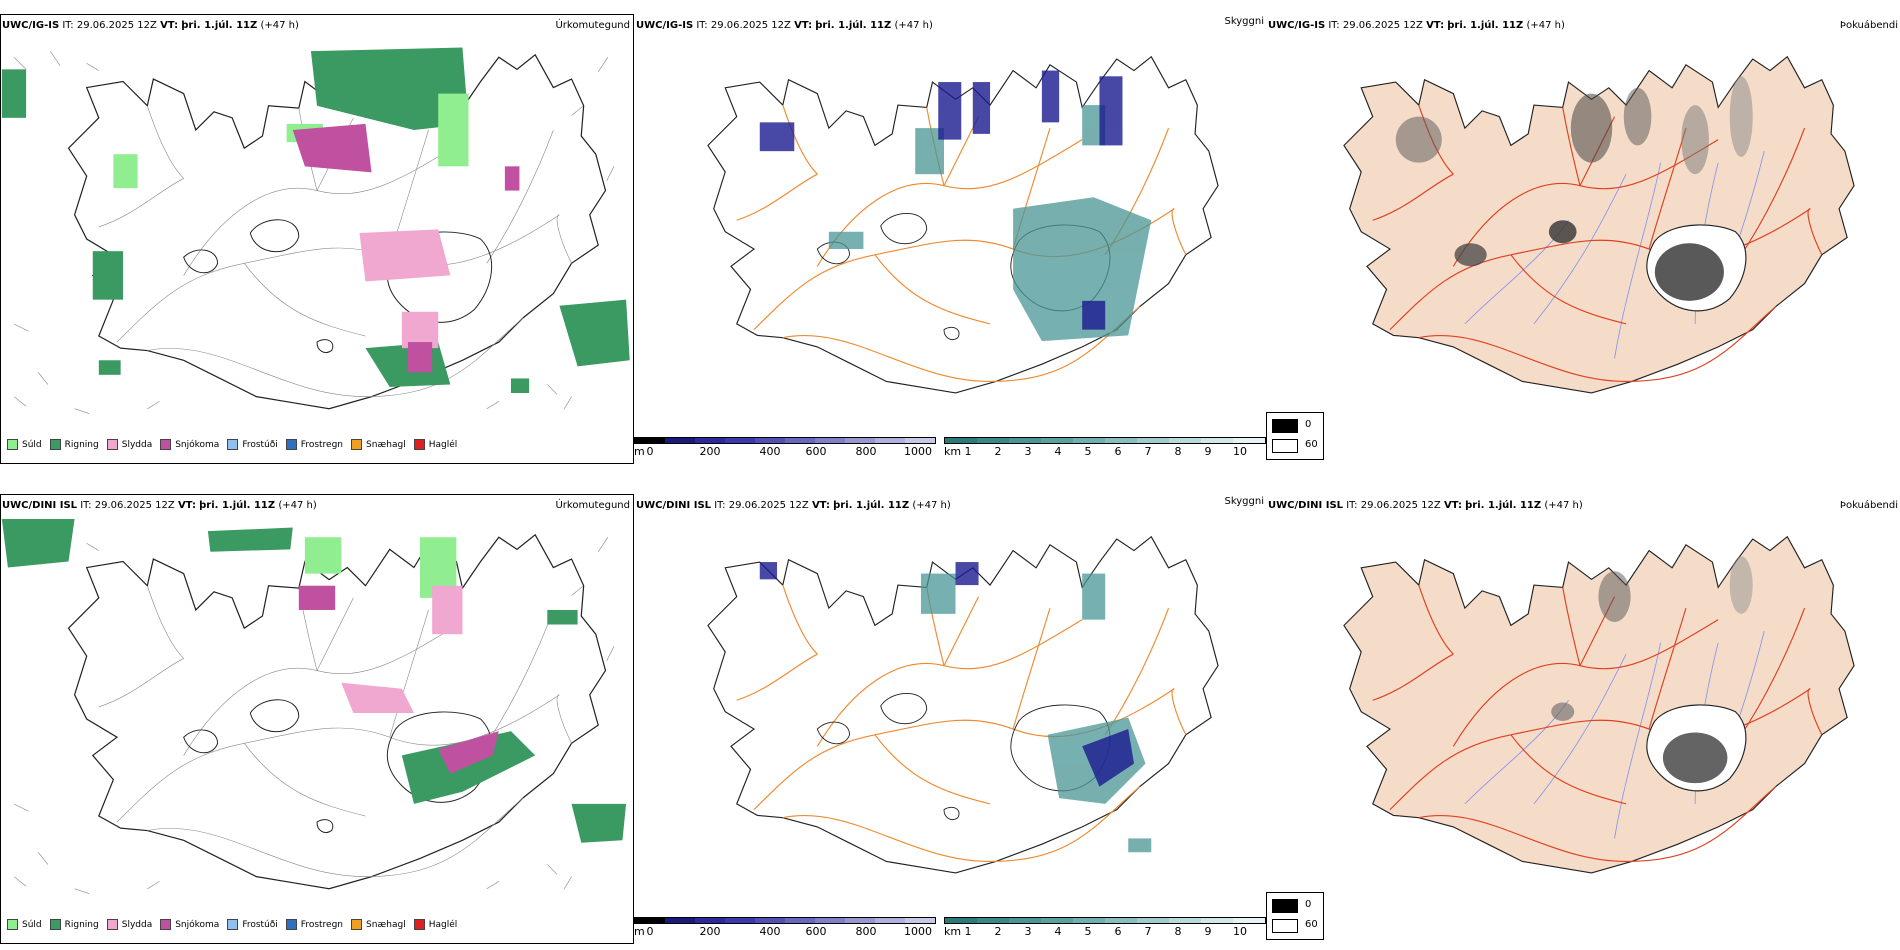 The height and width of the screenshot is (950, 1900). Describe the element at coordinates (1295, 436) in the screenshot. I see `fog-legend: 0 60` at that location.